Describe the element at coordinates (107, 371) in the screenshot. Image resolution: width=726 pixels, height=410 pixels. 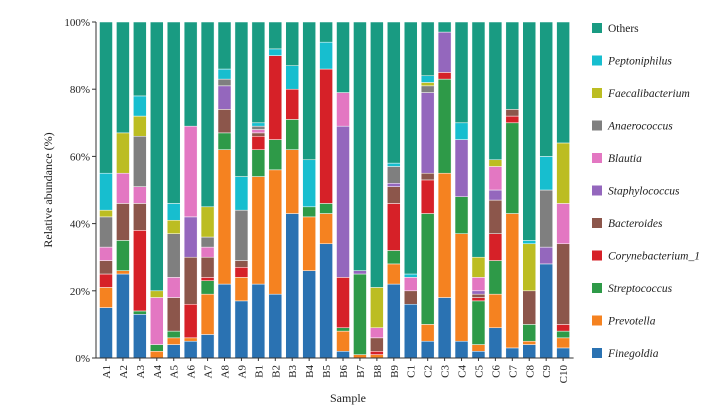
I see `x-tick-label-A1: A1` at that location.